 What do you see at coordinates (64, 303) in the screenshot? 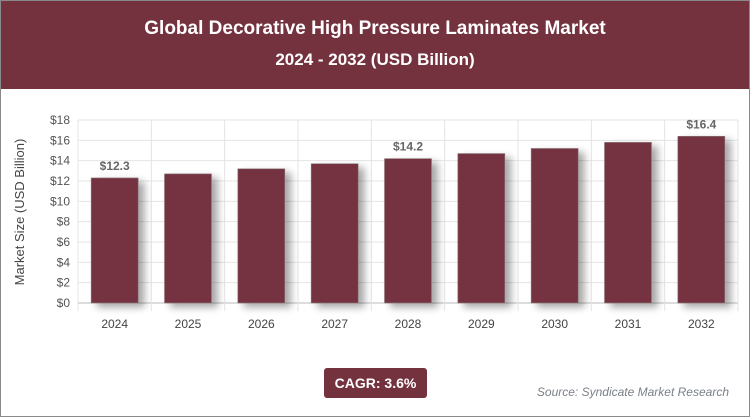
I see `y-tick-label: $0` at bounding box center [64, 303].